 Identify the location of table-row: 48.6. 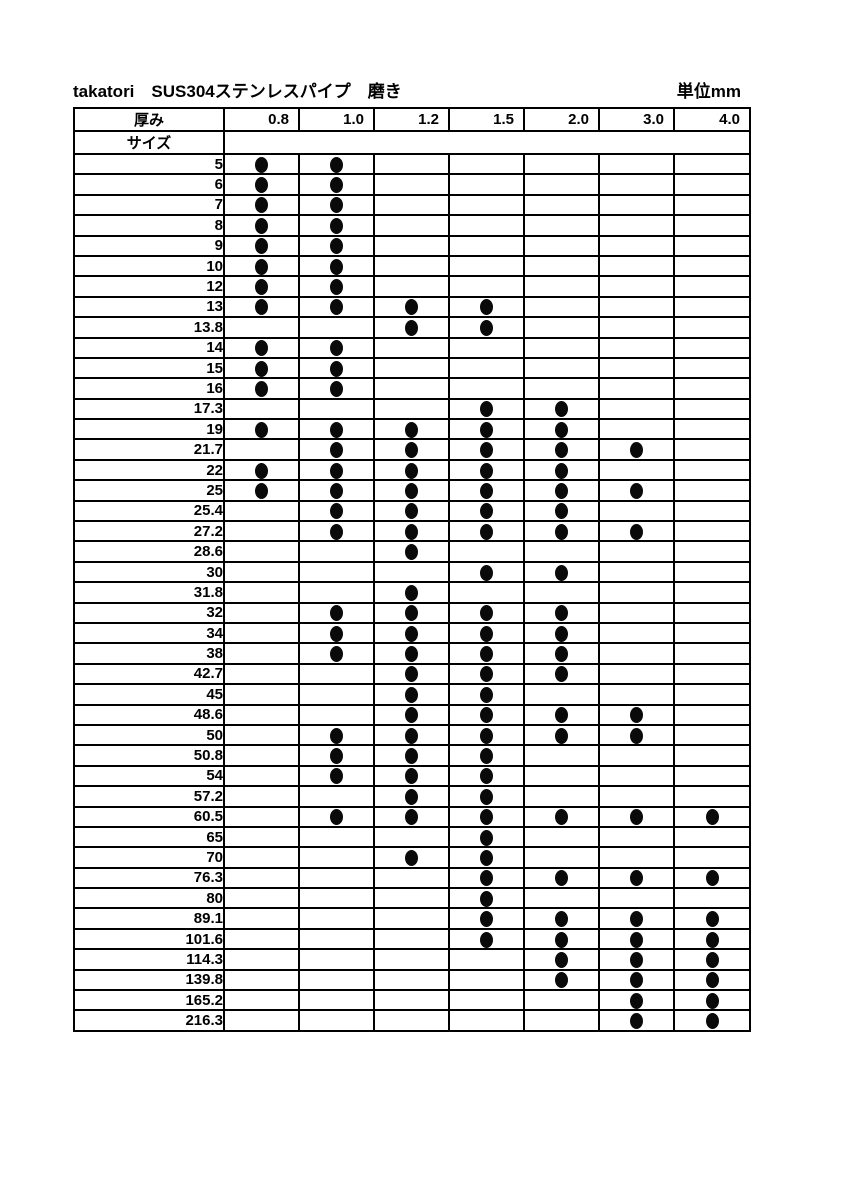
(412, 714).